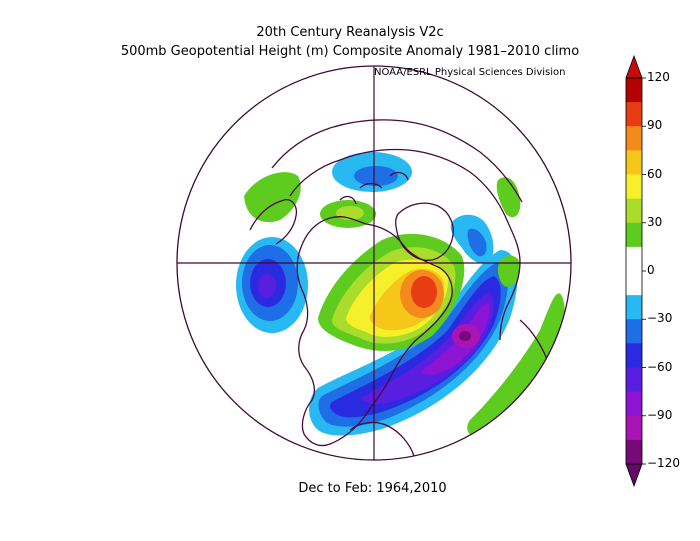  I want to click on colorbar-tick-label: −30, so click(660, 318).